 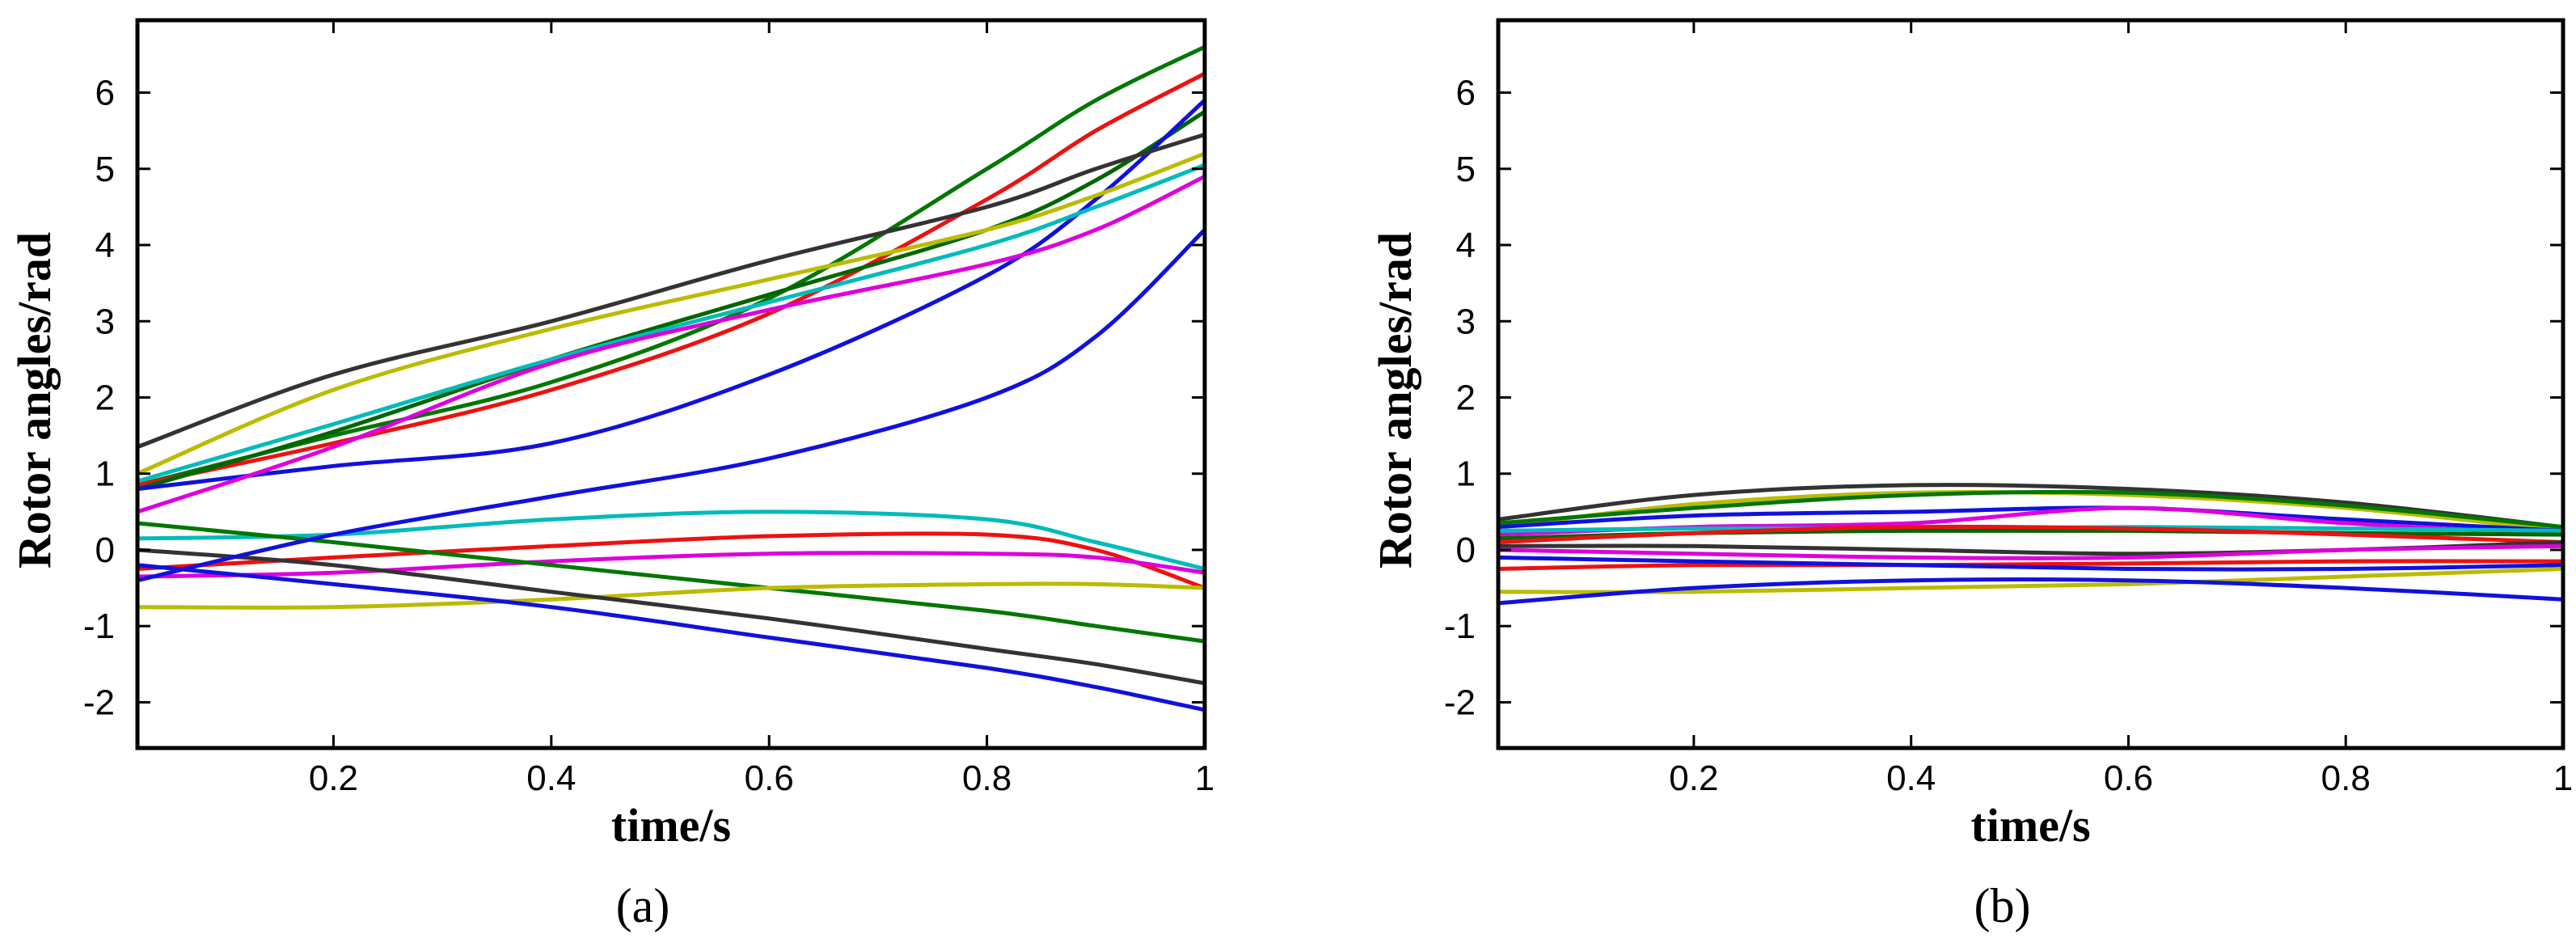 I want to click on y-tick-label-b-2: -1, so click(x=1460, y=626).